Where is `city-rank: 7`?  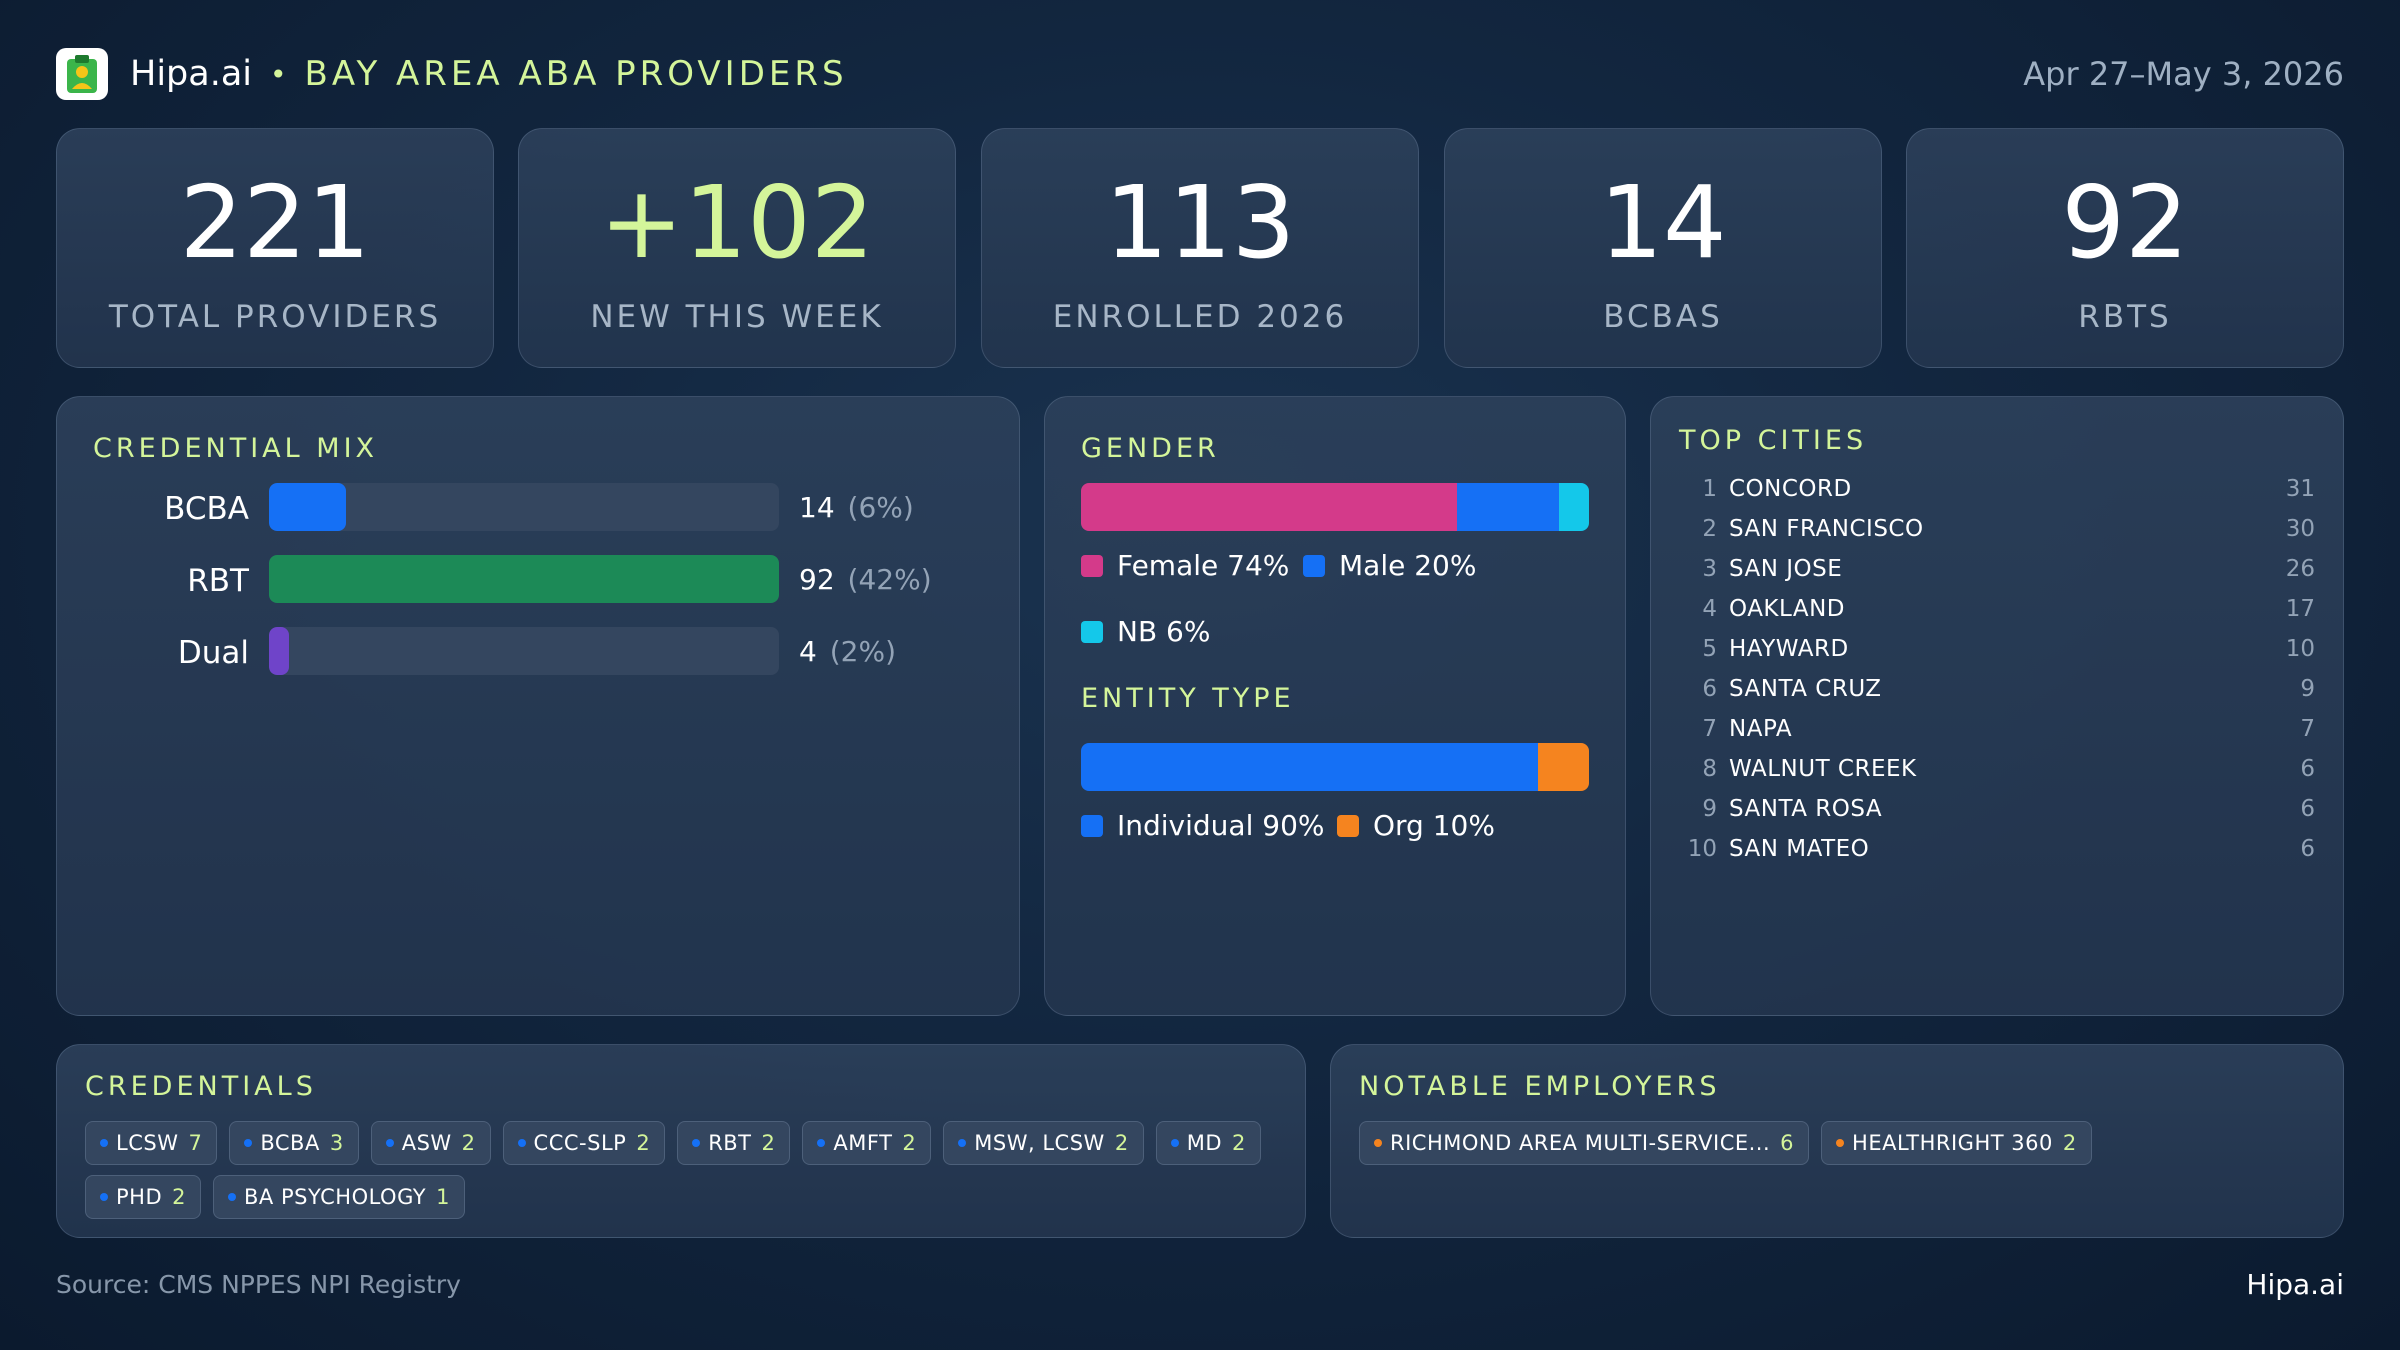 city-rank: 7 is located at coordinates (1709, 729).